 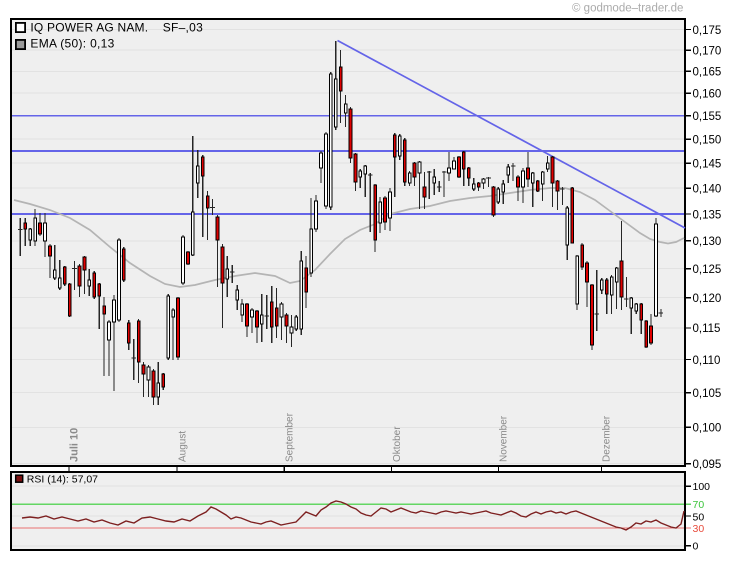 What do you see at coordinates (699, 517) in the screenshot?
I see `svg-text: 50` at bounding box center [699, 517].